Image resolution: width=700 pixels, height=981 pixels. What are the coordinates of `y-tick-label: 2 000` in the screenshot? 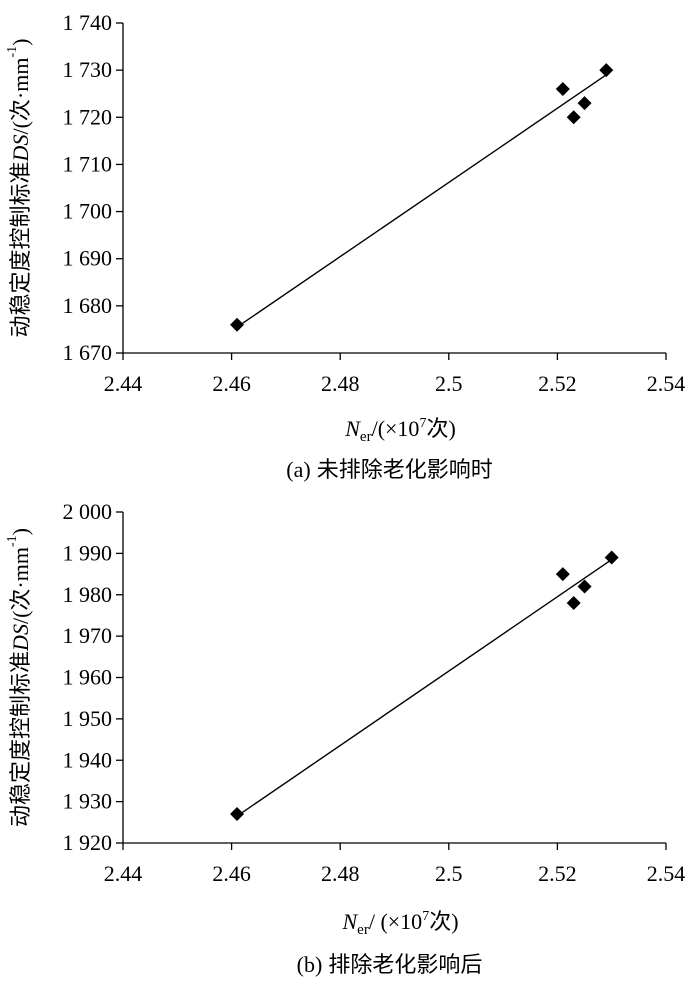 It's located at (88, 511).